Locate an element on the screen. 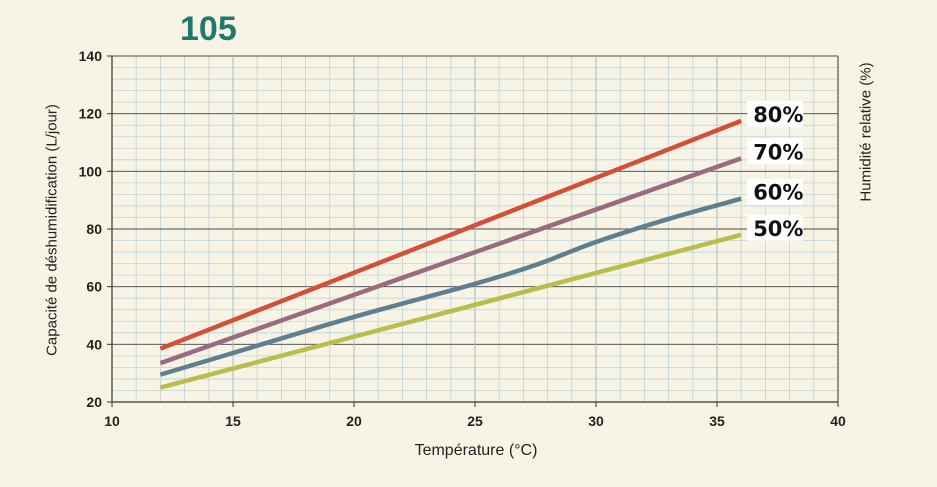  series-label-50: 50% is located at coordinates (778, 229).